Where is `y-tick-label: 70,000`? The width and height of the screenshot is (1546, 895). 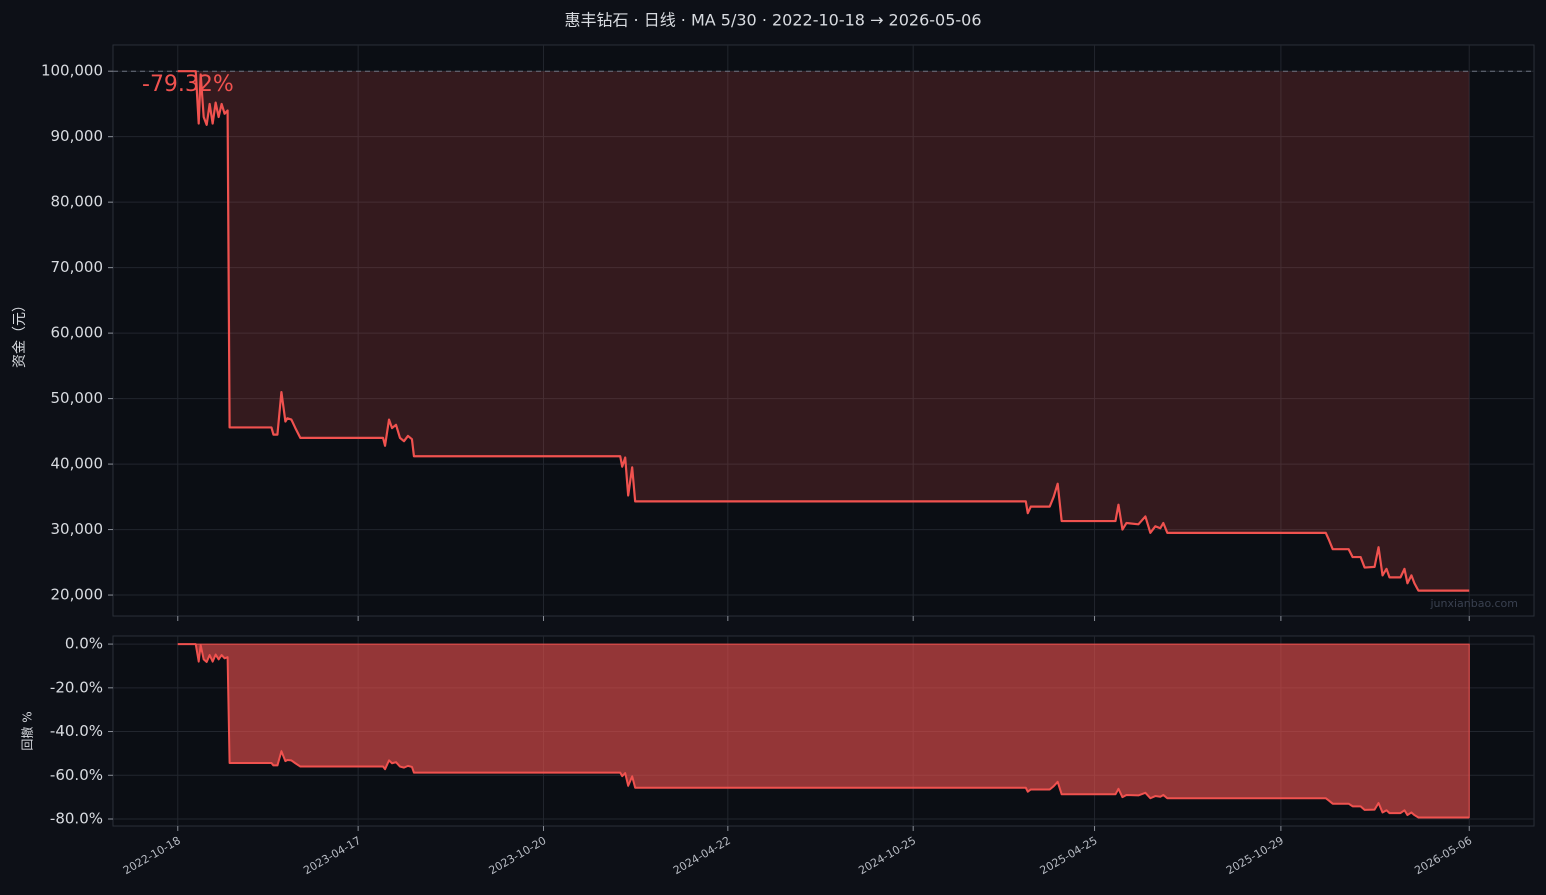 y-tick-label: 70,000 is located at coordinates (77, 267).